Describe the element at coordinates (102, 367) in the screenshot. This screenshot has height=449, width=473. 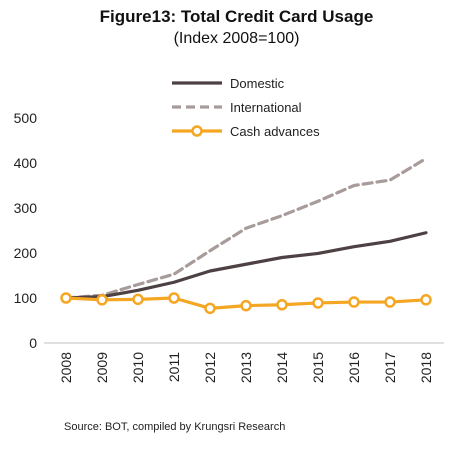
I see `x-tick-label: 2009` at that location.